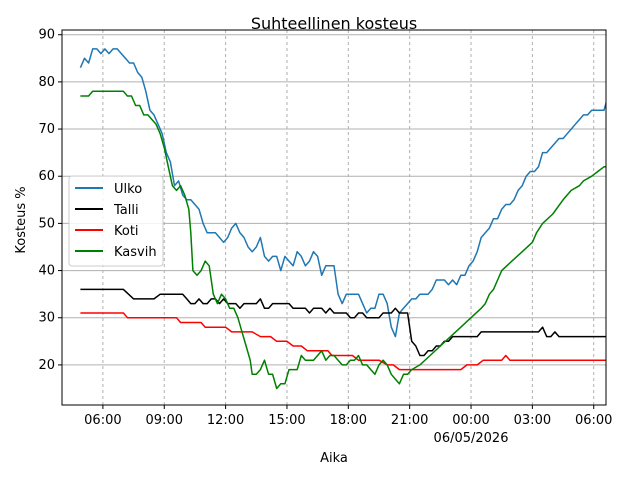 Image resolution: width=640 pixels, height=484 pixels. What do you see at coordinates (334, 458) in the screenshot?
I see `x-axis-label: Aika` at bounding box center [334, 458].